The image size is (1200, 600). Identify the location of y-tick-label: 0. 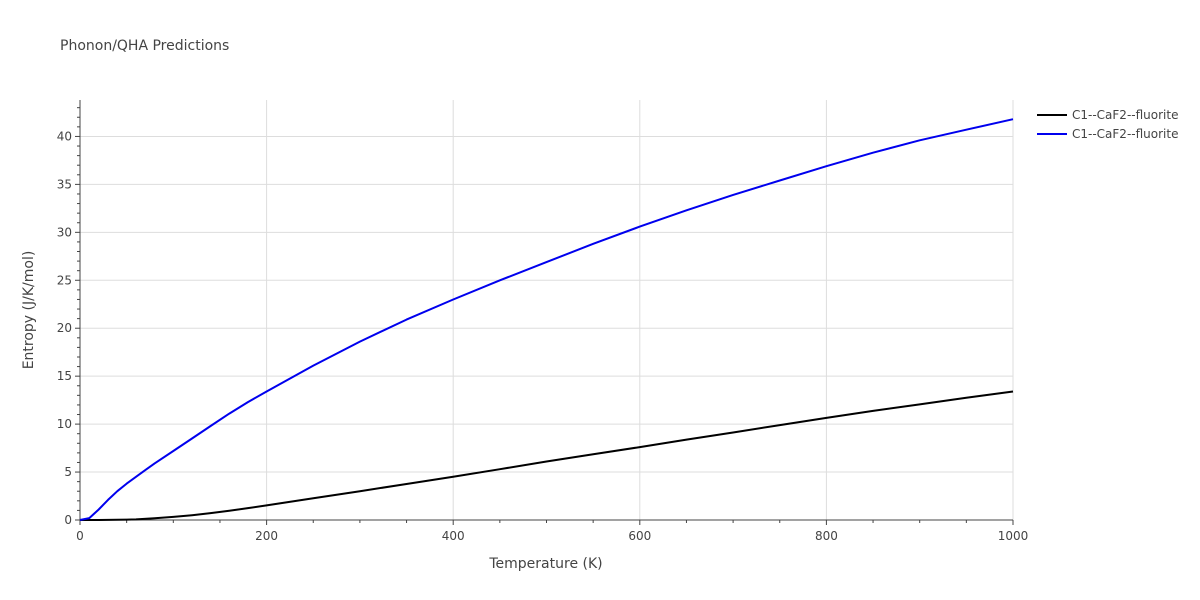
(68, 520).